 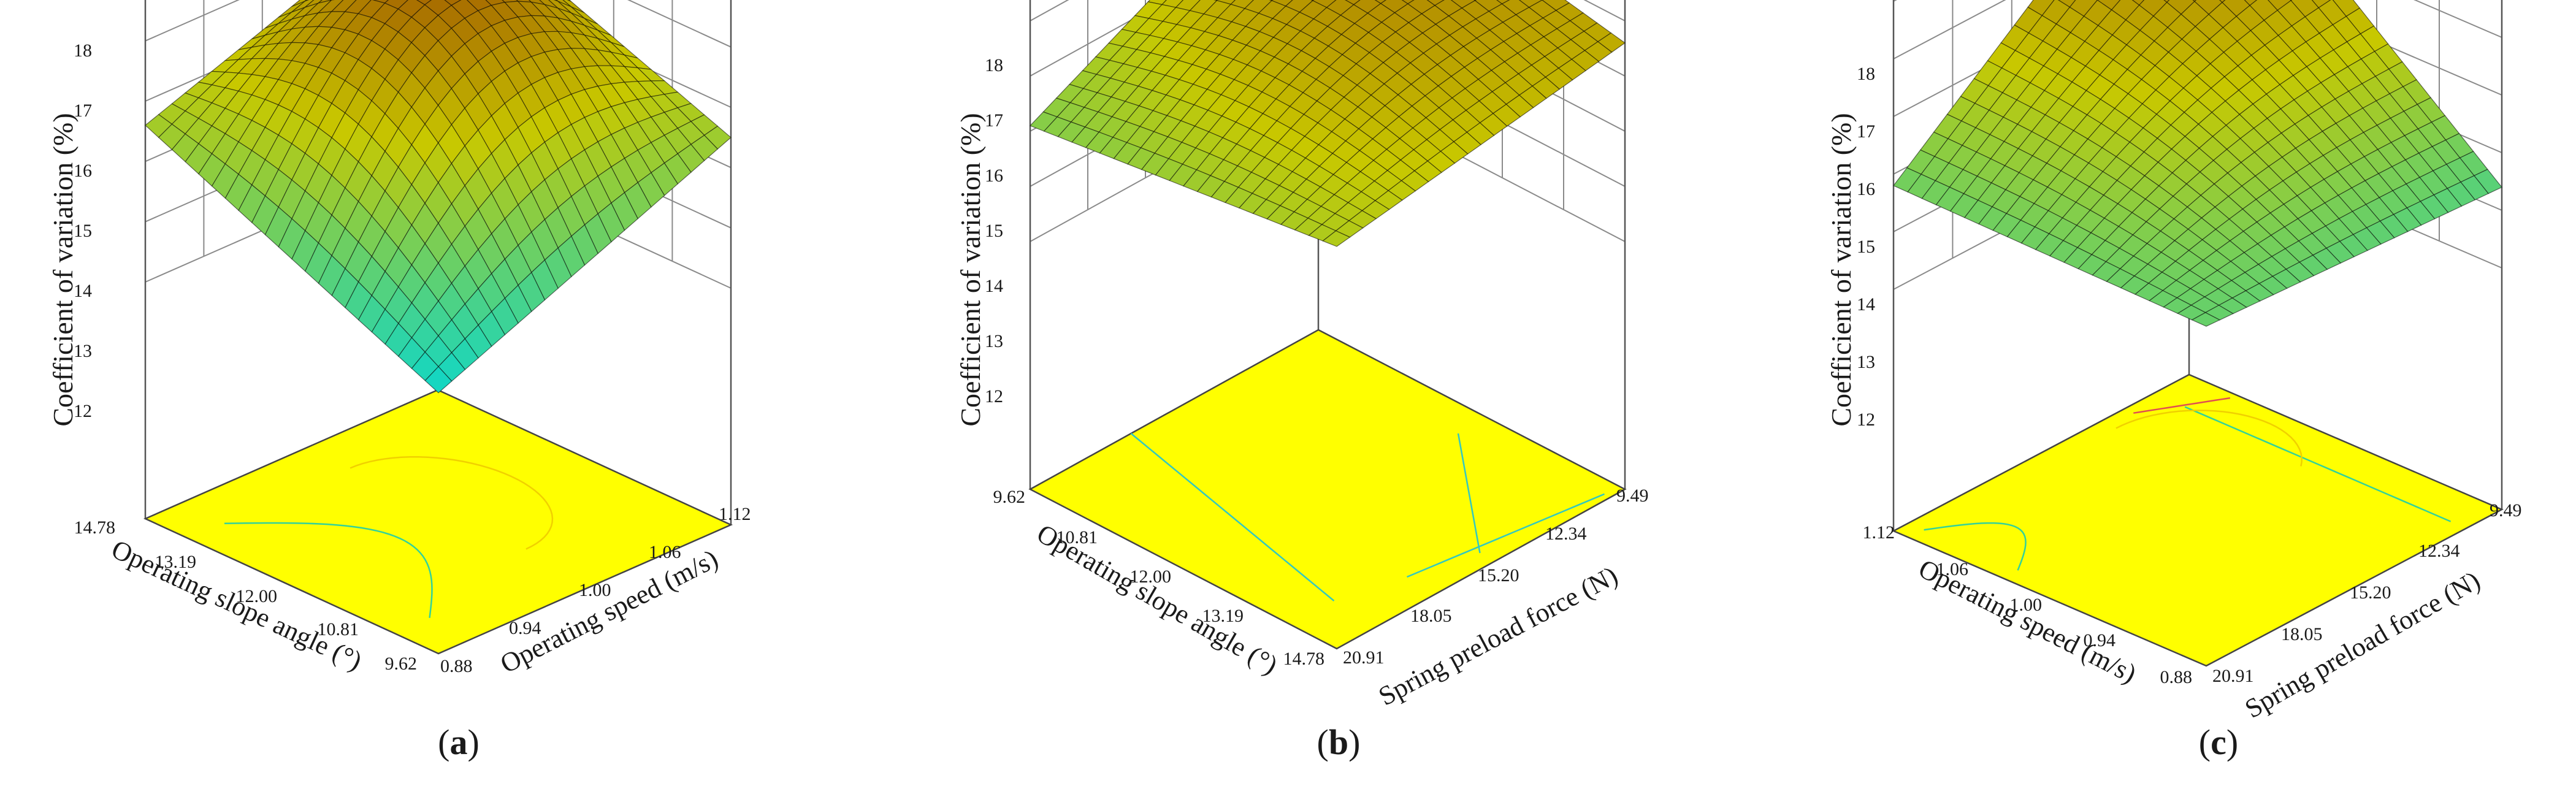 What do you see at coordinates (1151, 577) in the screenshot?
I see `x-tick-b-2: 12.00` at bounding box center [1151, 577].